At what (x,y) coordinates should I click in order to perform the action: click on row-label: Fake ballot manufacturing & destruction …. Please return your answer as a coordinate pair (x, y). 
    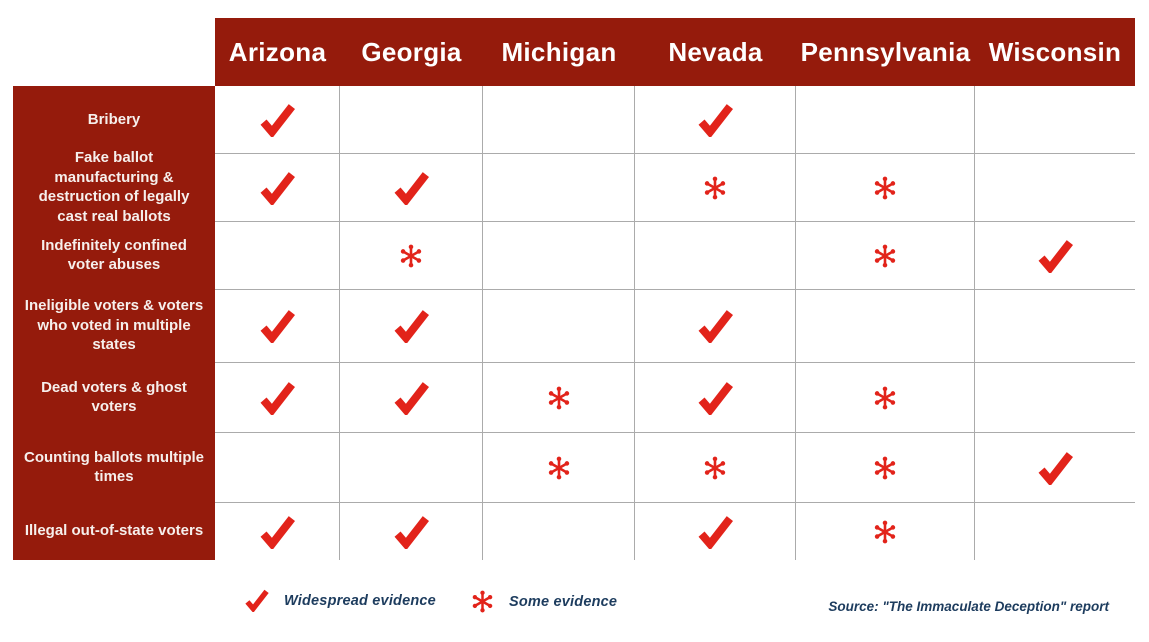
    Looking at the image, I should click on (114, 187).